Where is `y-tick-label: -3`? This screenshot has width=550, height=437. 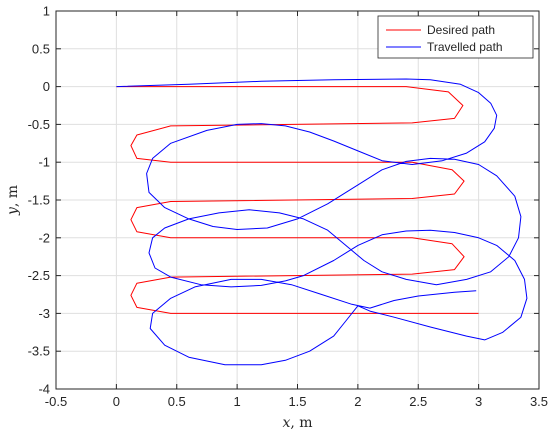 y-tick-label: -3 is located at coordinates (44, 313).